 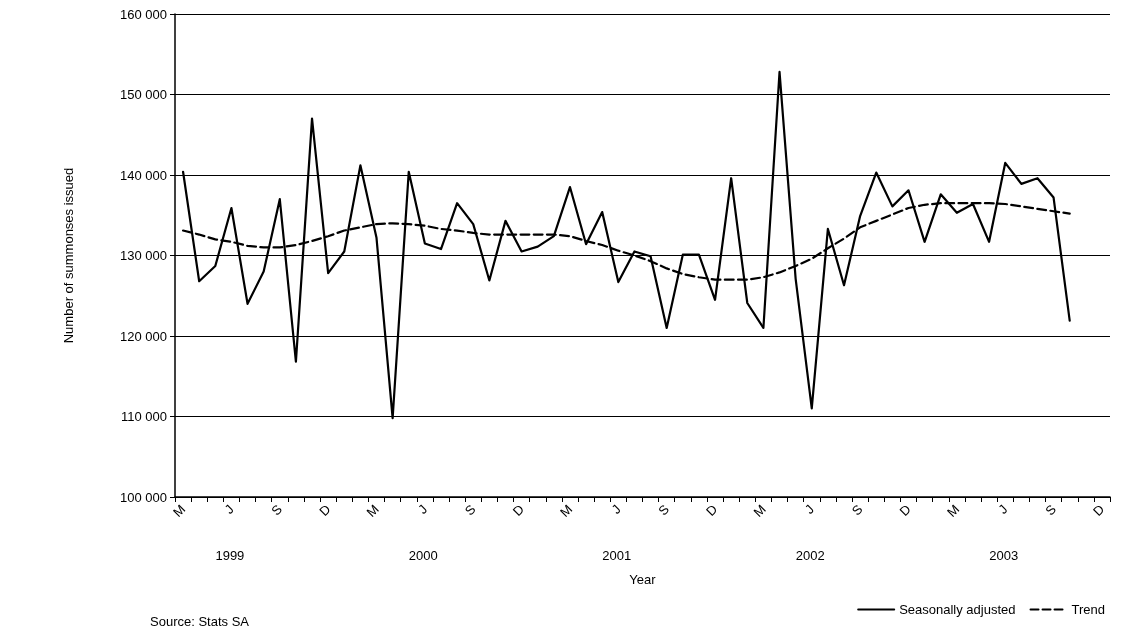 What do you see at coordinates (230, 555) in the screenshot?
I see `text: 1999` at bounding box center [230, 555].